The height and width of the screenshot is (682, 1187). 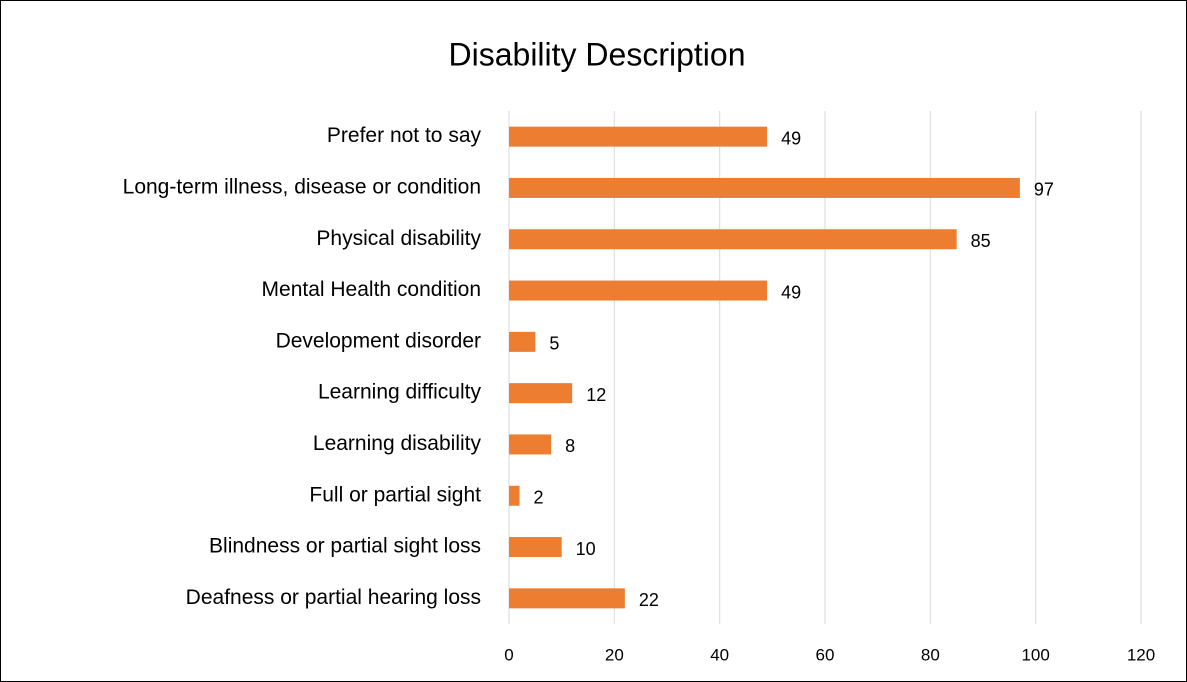 I want to click on y-tick-label: Learning disability, so click(x=397, y=443).